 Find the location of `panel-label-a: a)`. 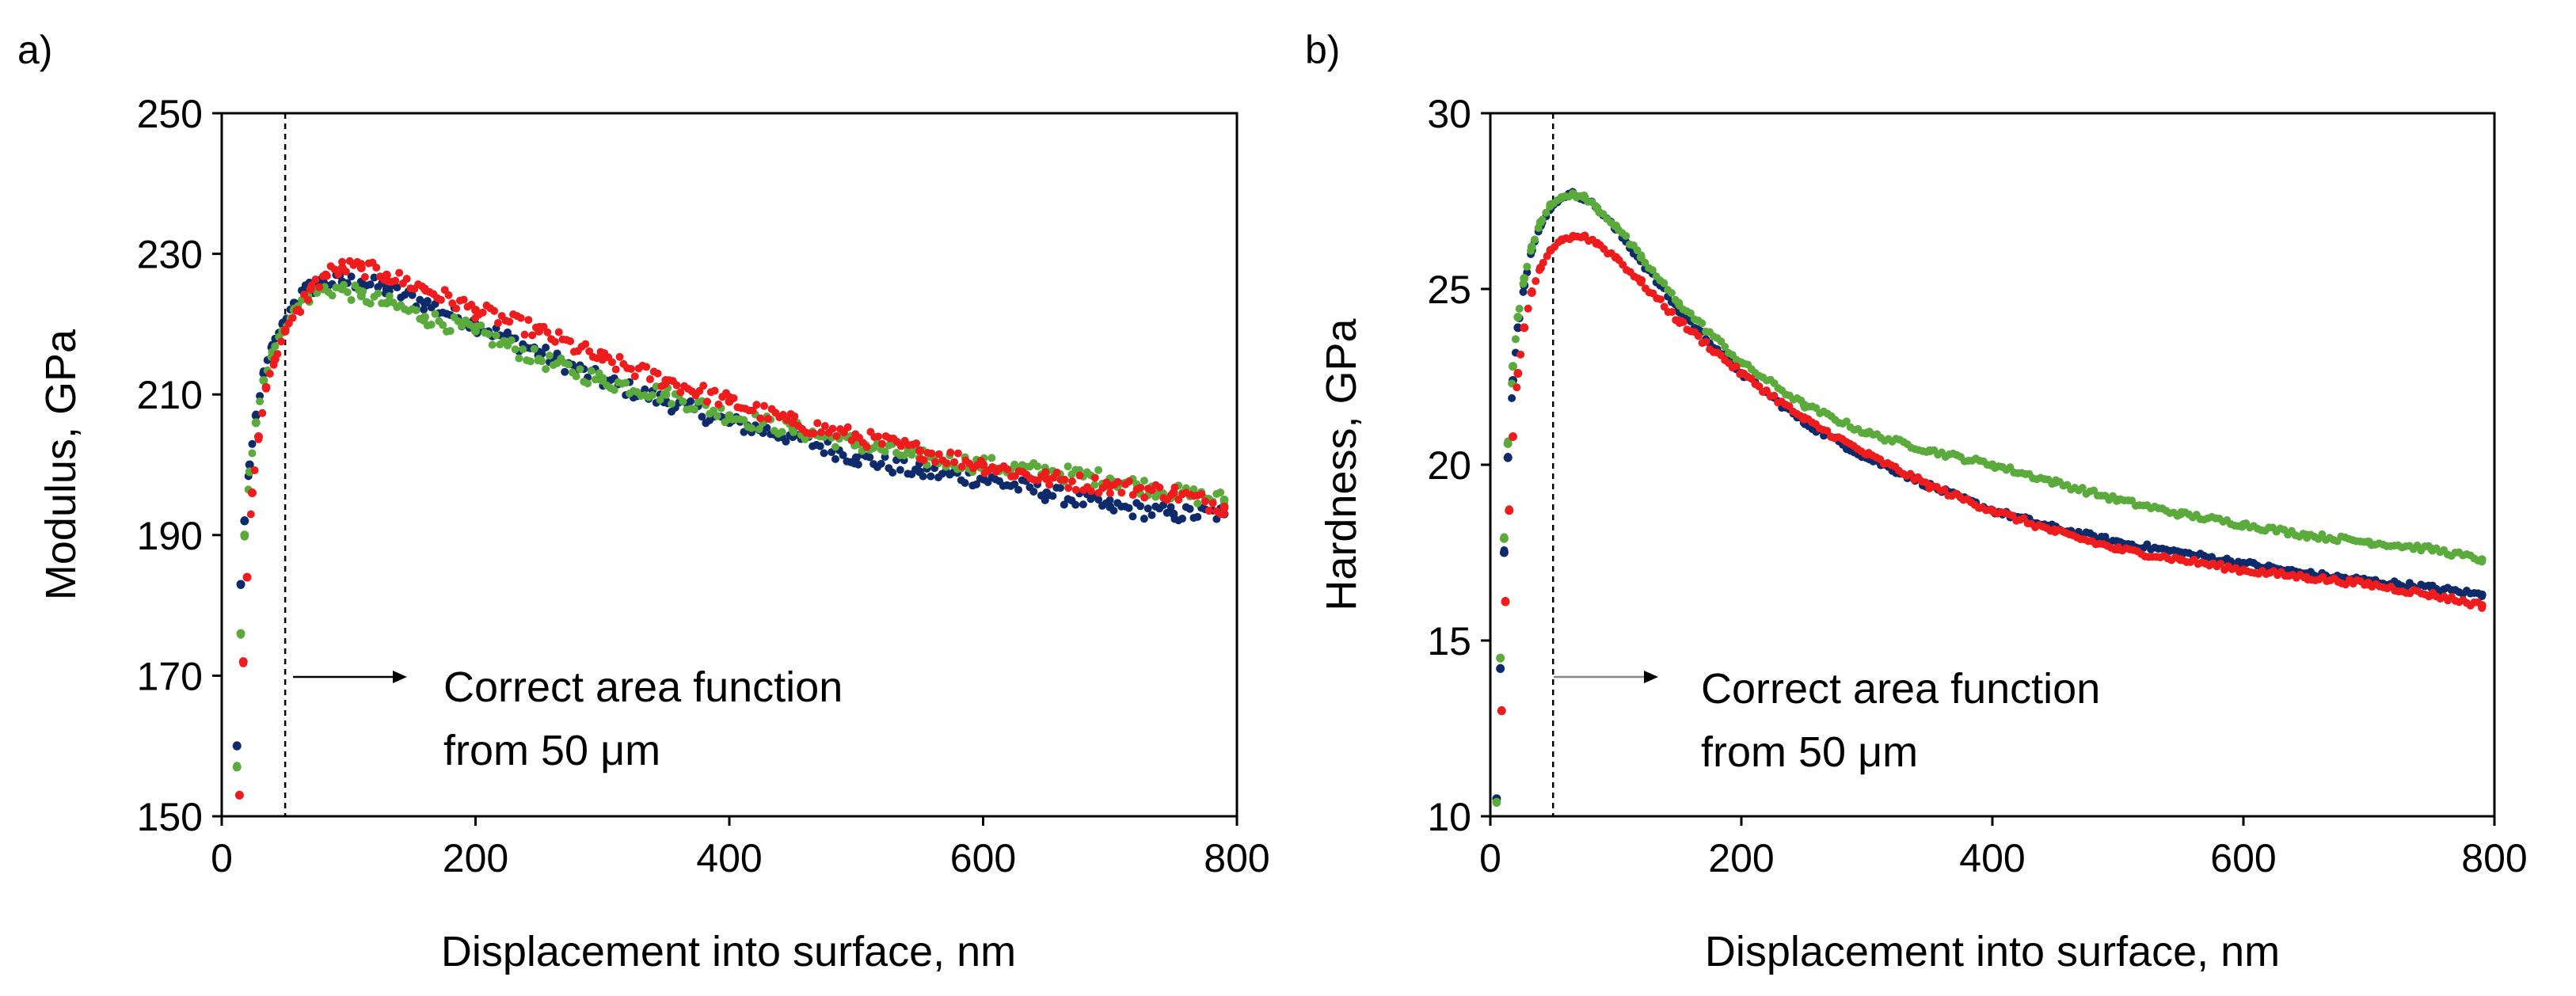

panel-label-a: a) is located at coordinates (34, 50).